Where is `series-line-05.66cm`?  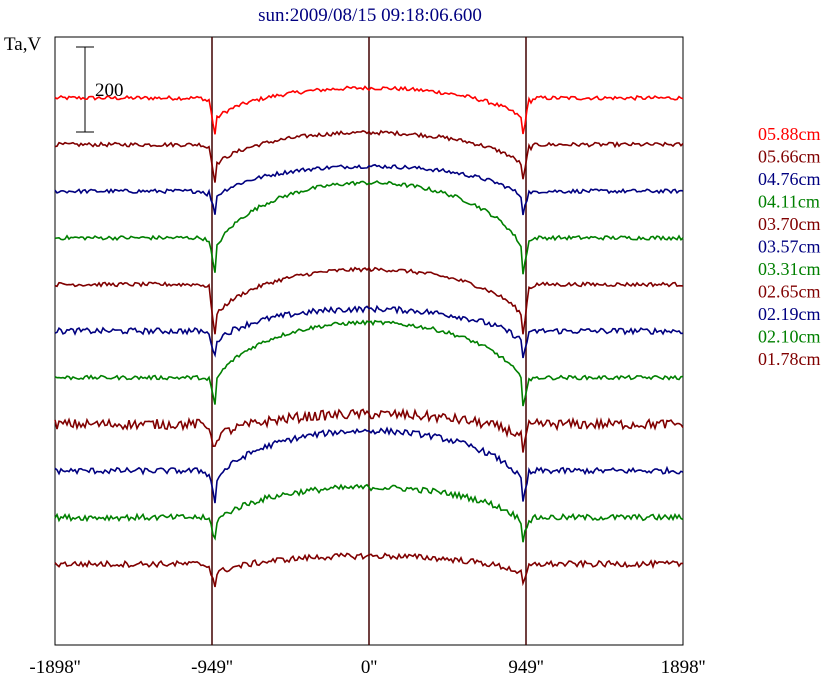 series-line-05.66cm is located at coordinates (369, 156).